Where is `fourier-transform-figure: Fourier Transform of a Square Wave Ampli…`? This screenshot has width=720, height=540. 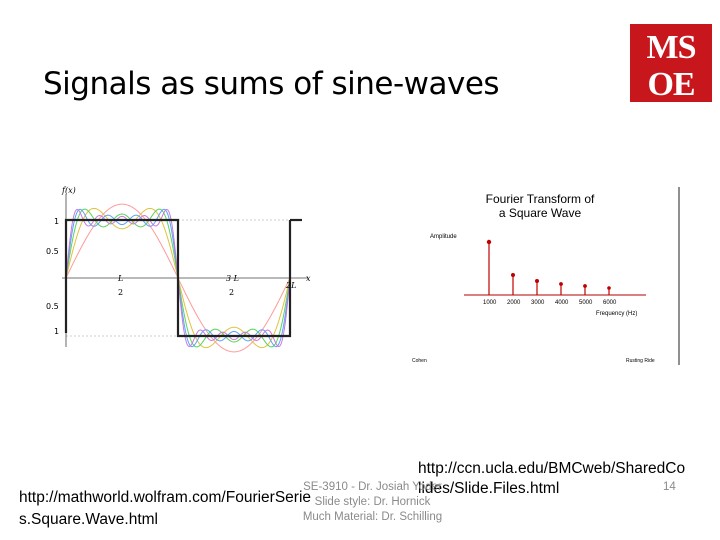 fourier-transform-figure: Fourier Transform of a Square Wave Ampli… is located at coordinates (544, 276).